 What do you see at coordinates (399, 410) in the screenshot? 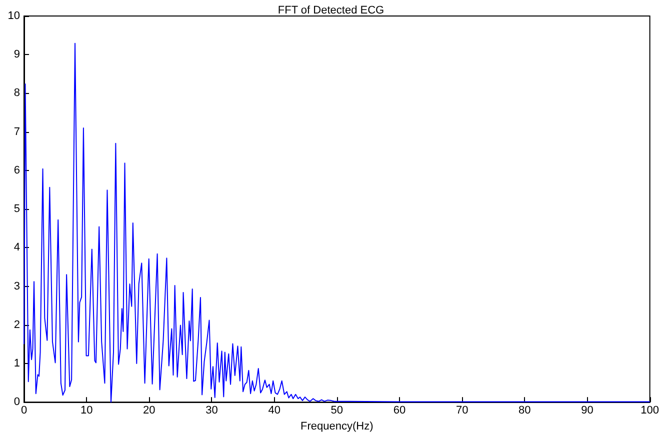
I see `x-tick-label: 60` at bounding box center [399, 410].